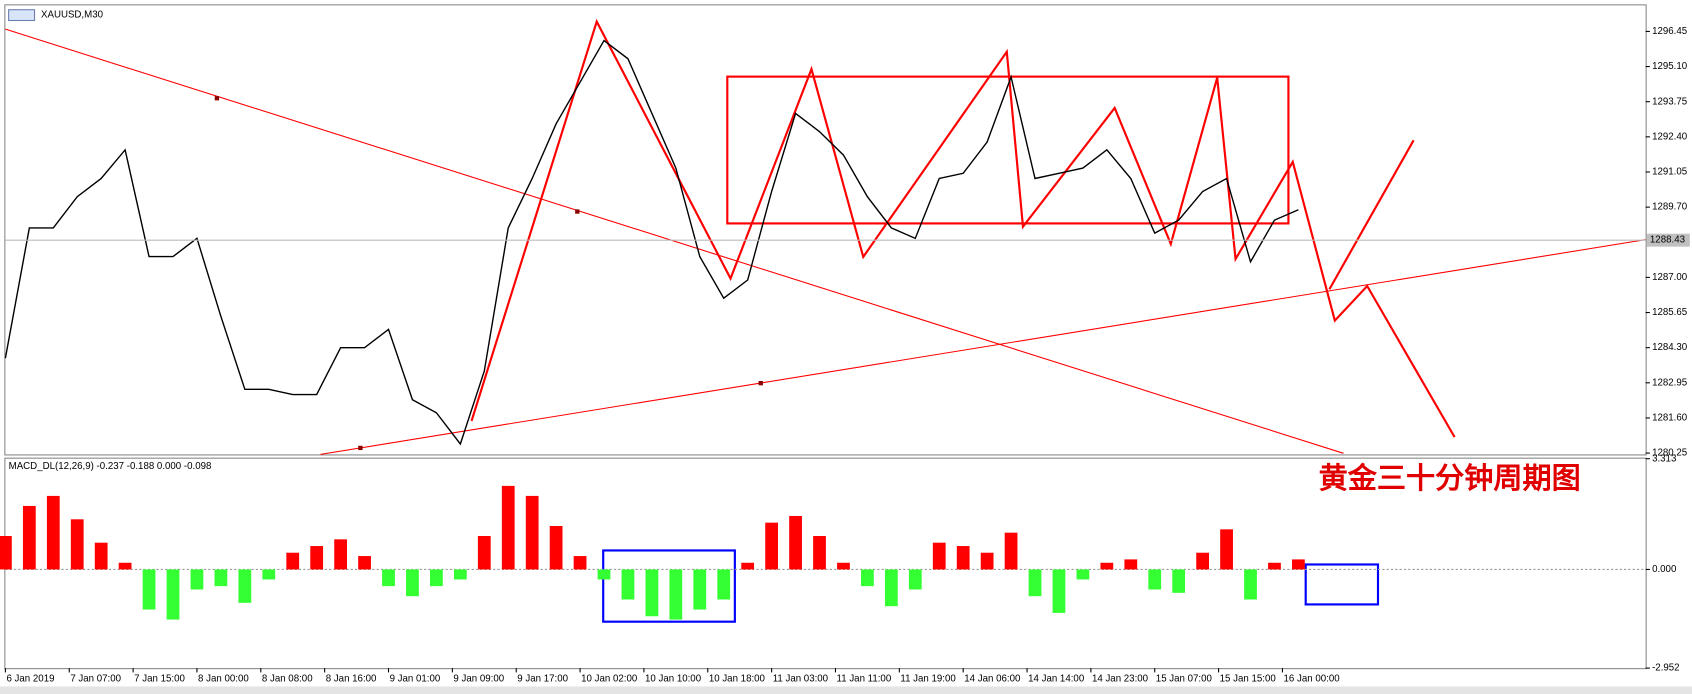 Image resolution: width=1692 pixels, height=694 pixels. What do you see at coordinates (72, 15) in the screenshot?
I see `symbol-title: XAUUSD,M30` at bounding box center [72, 15].